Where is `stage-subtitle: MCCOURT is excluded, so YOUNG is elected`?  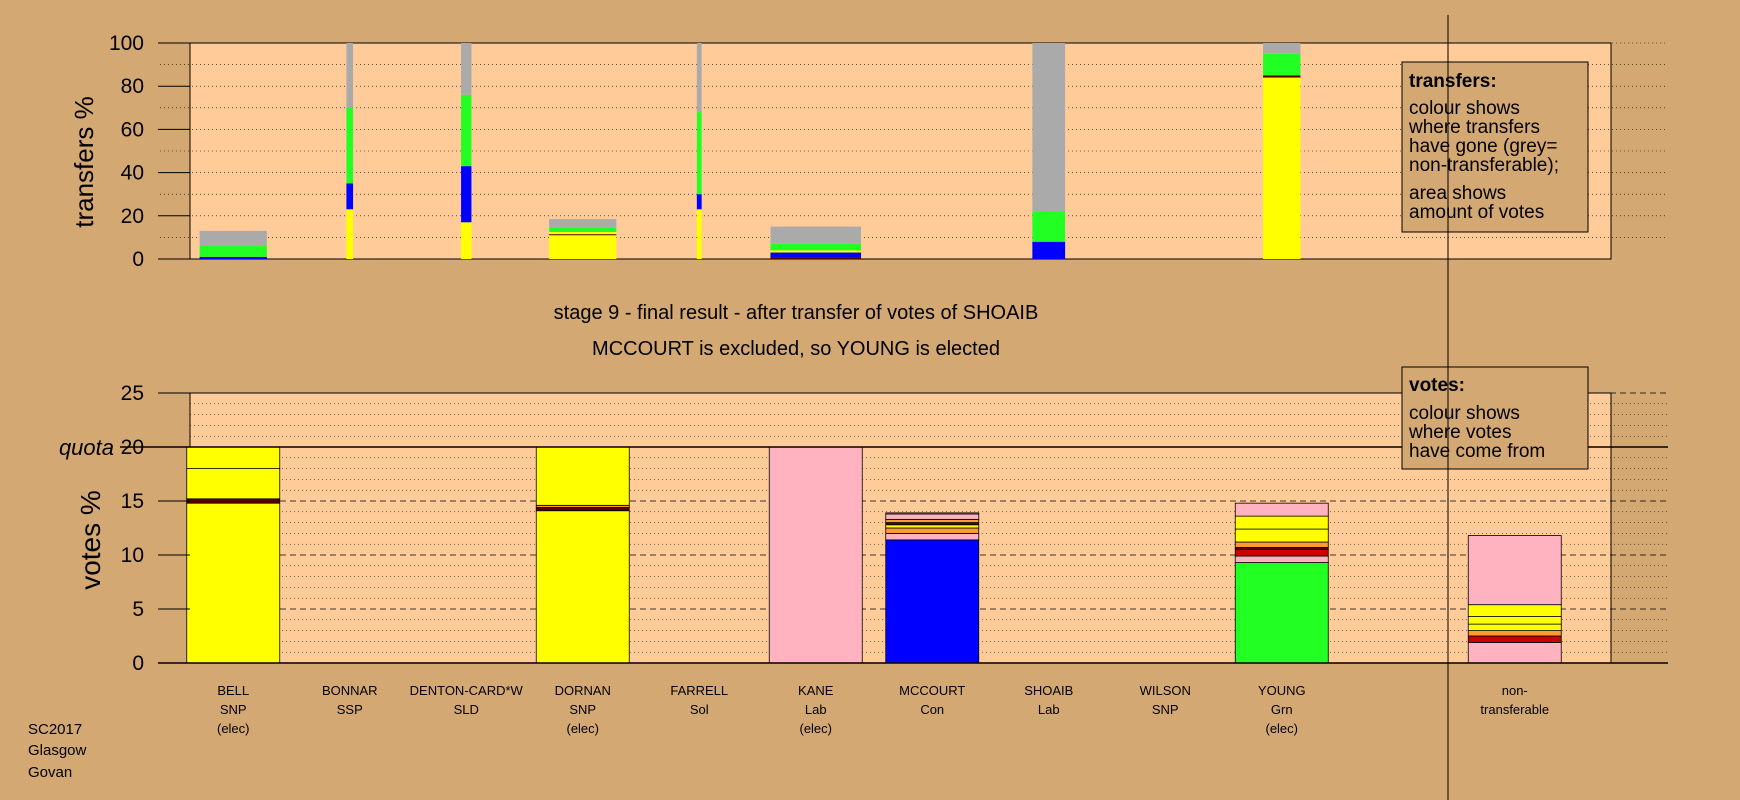
stage-subtitle: MCCOURT is excluded, so YOUNG is elected is located at coordinates (796, 349).